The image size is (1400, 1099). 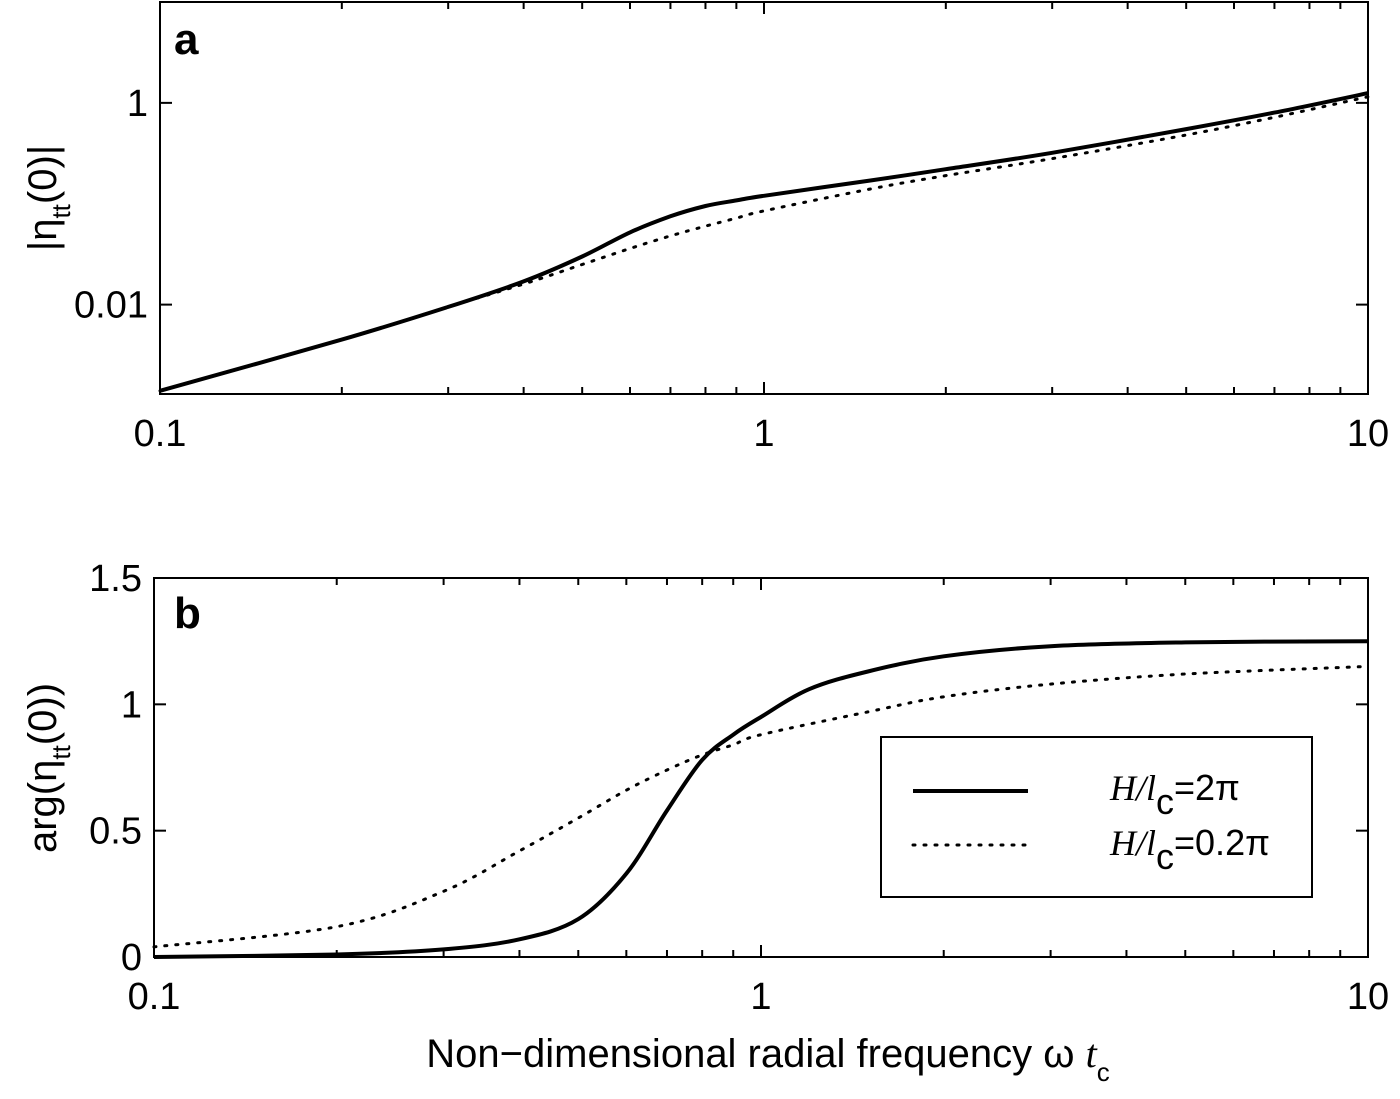 I want to click on panel-b-ytick-label: 1.5, so click(x=115, y=579).